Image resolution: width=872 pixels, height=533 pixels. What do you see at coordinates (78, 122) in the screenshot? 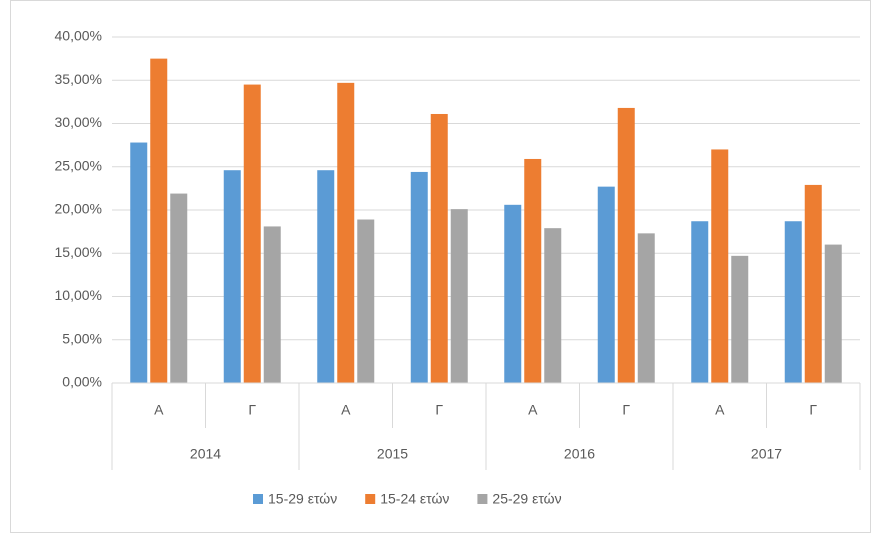
I see `y-tick-label: 30,00%` at bounding box center [78, 122].